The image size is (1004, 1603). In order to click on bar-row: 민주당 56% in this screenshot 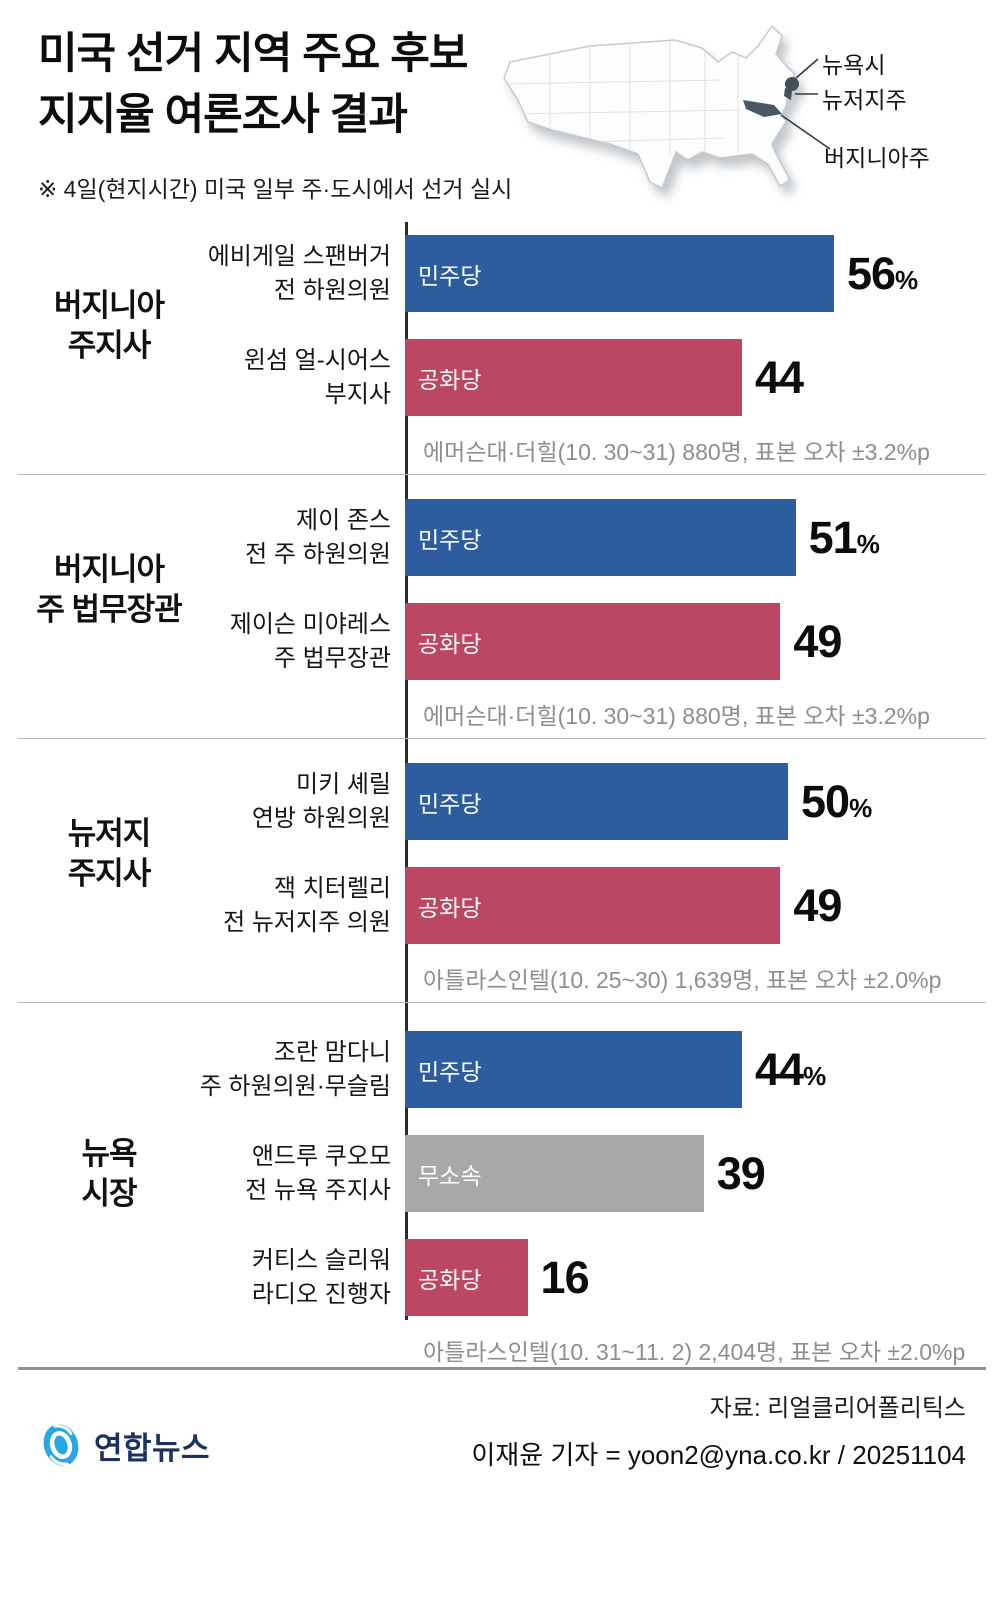, I will do `click(704, 273)`.